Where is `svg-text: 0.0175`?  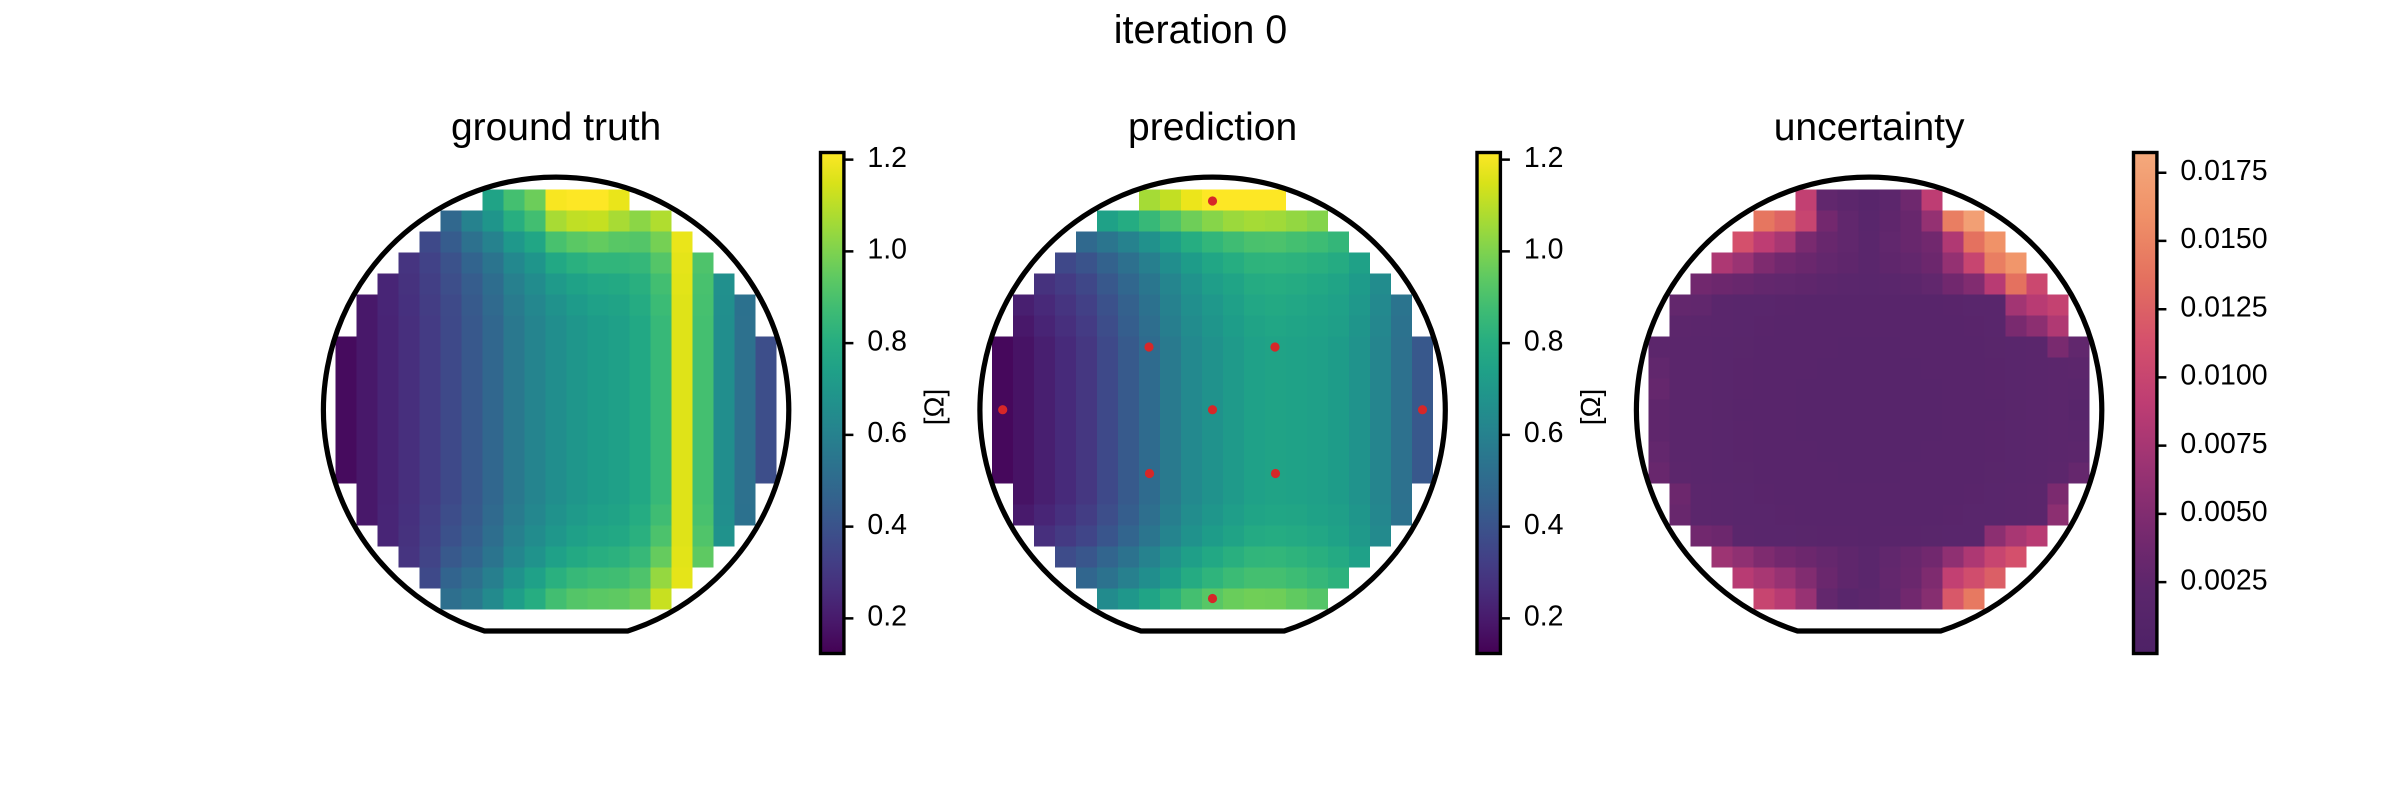
svg-text: 0.0175 is located at coordinates (2223, 171).